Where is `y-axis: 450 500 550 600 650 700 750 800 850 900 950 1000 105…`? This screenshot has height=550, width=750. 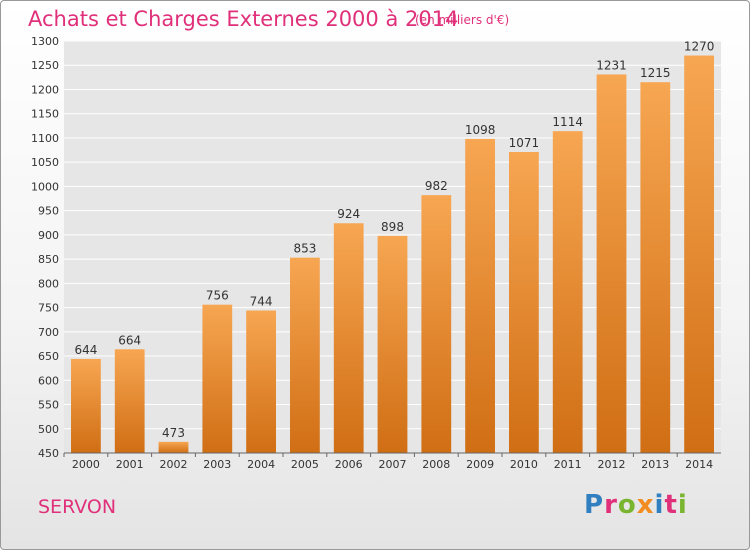
y-axis: 450 500 550 600 650 700 750 800 850 900 950 1000 105… is located at coordinates (45, 247).